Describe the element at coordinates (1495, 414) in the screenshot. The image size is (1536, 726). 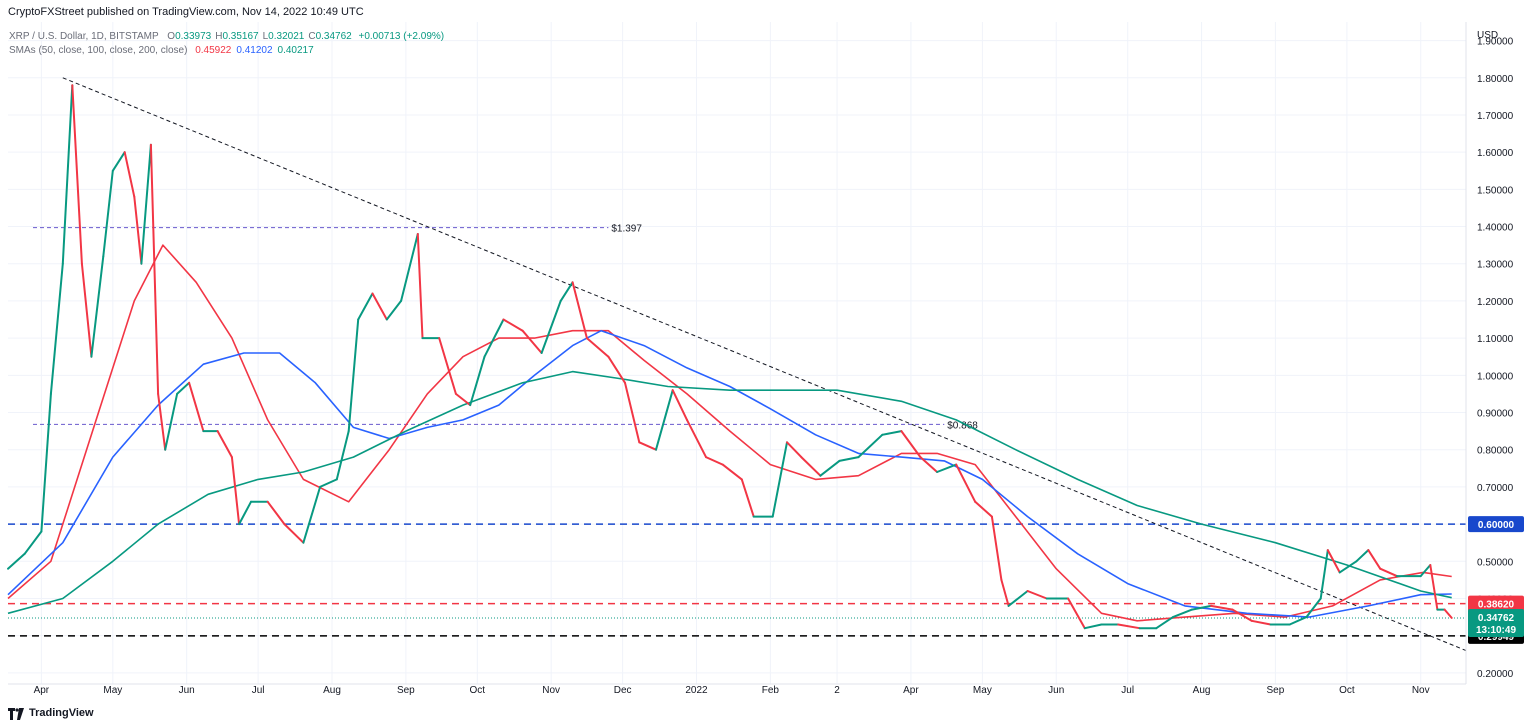
I see `price-tick-label: 0.90000` at that location.